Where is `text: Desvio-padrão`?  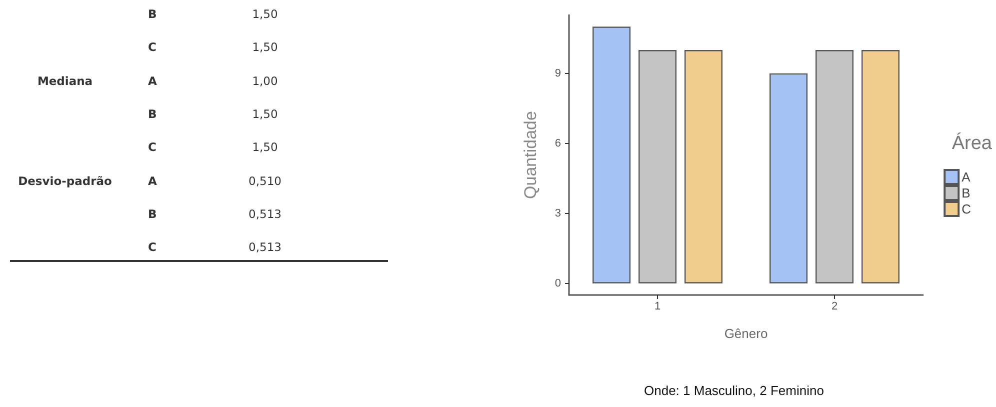
text: Desvio-padrão is located at coordinates (65, 180).